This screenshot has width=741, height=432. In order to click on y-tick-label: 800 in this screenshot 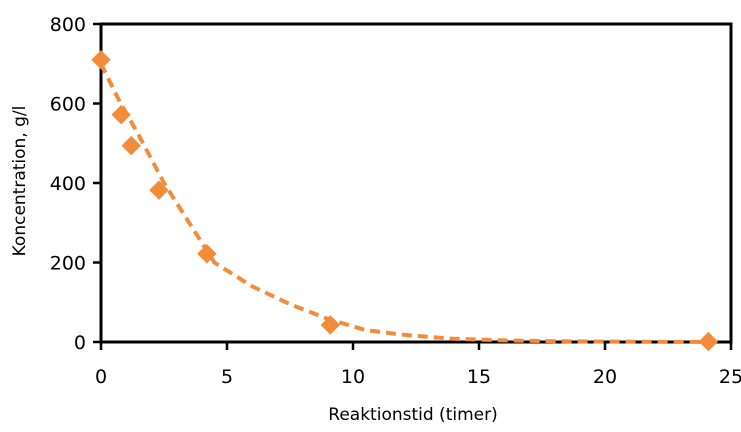, I will do `click(68, 25)`.